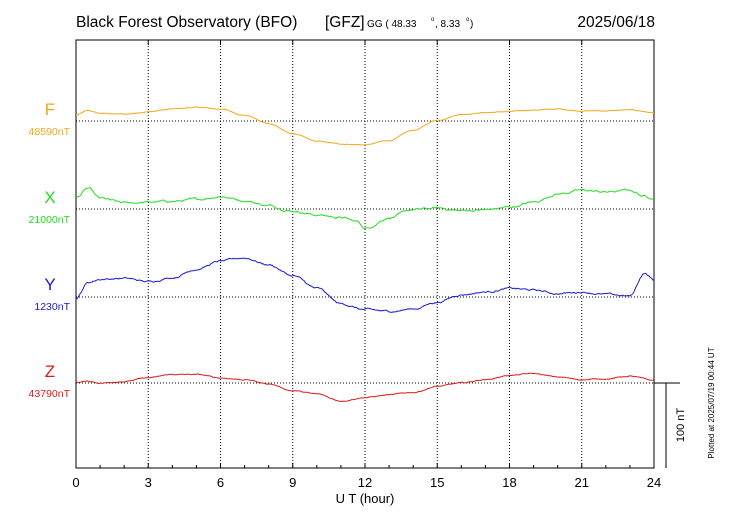  I want to click on lon-unit: o, so click(468, 20).